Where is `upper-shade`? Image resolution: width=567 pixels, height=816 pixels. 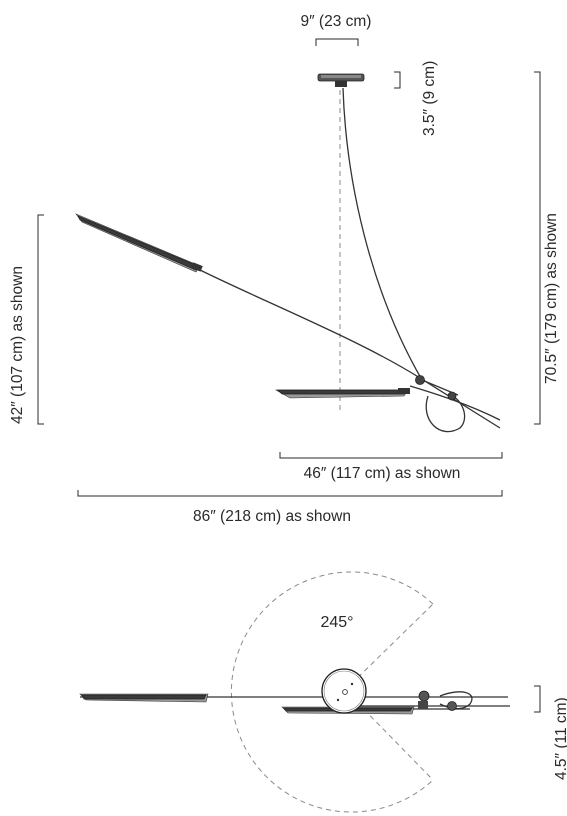 upper-shade is located at coordinates (139, 243).